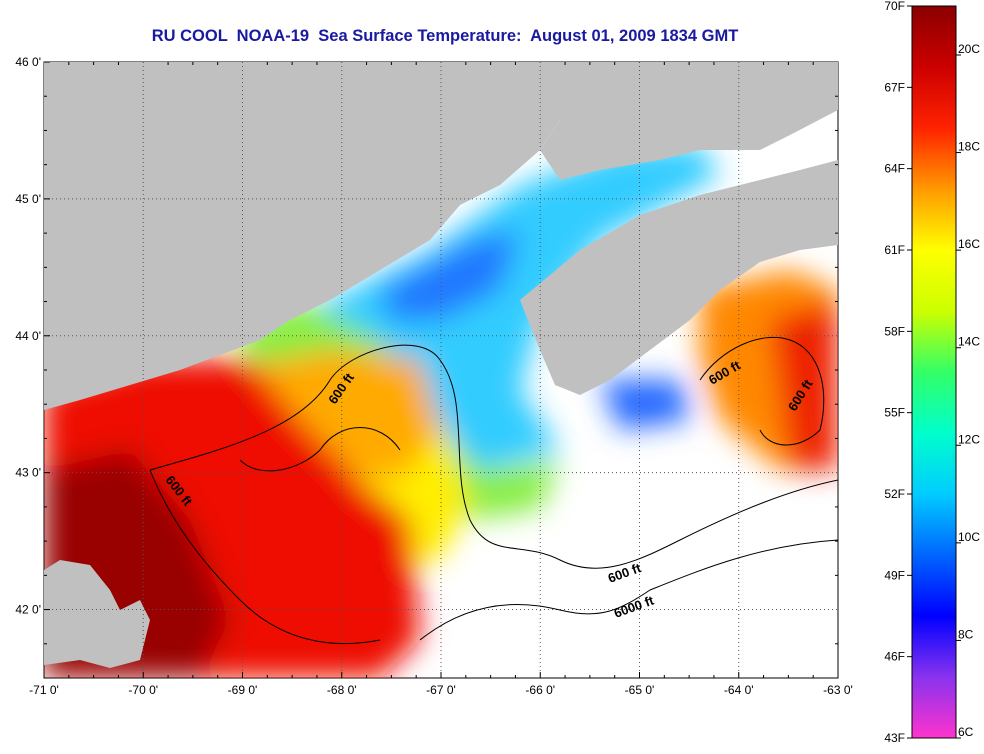 The image size is (984, 754). I want to click on land-cape-cod, so click(97, 614).